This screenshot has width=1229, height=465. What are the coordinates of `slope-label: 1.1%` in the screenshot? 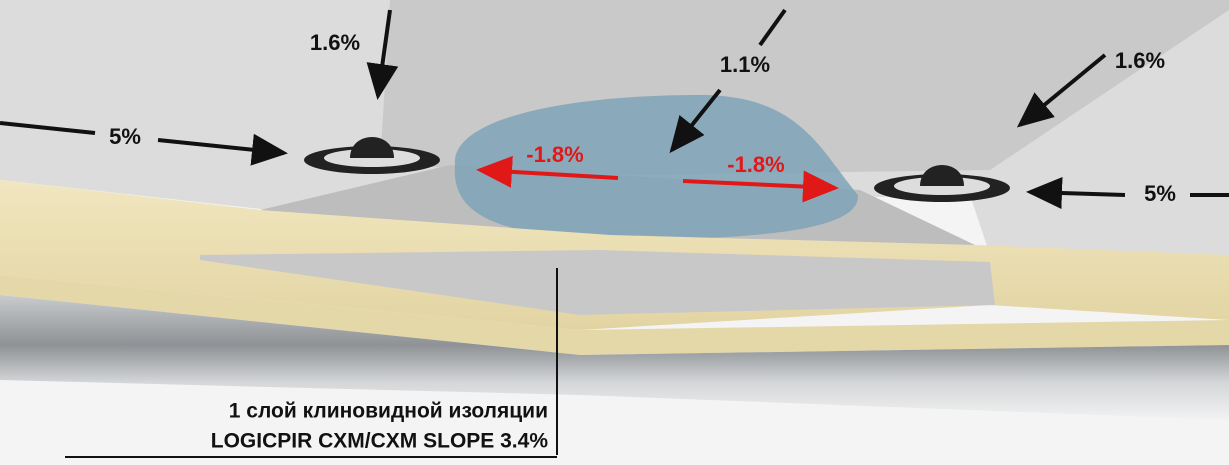 It's located at (745, 64).